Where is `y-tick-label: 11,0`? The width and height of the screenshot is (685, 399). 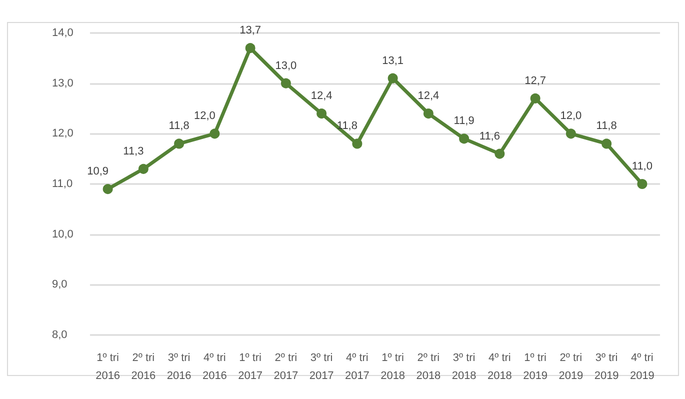 y-tick-label: 11,0 is located at coordinates (62, 184).